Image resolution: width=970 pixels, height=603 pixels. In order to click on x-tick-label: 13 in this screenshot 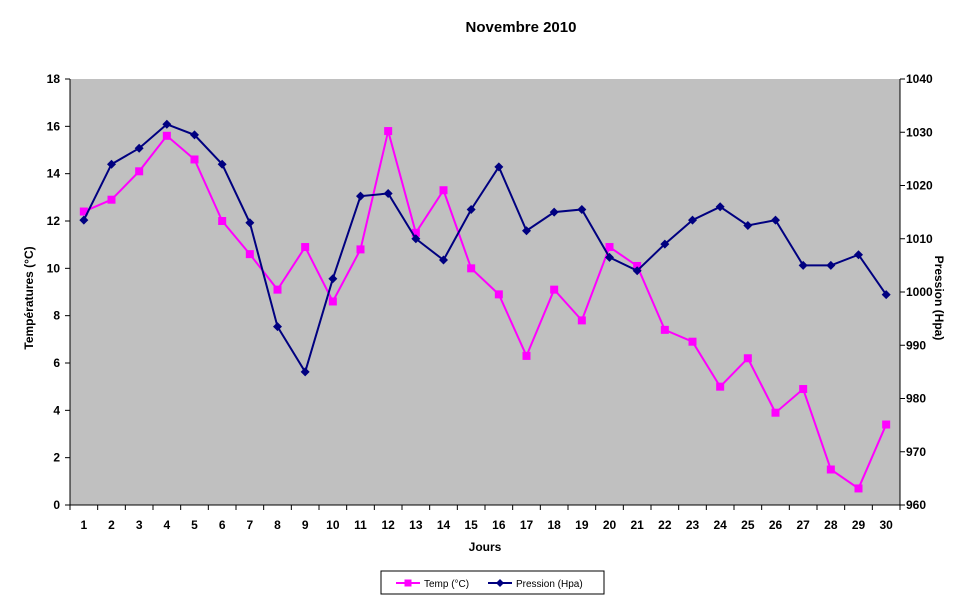, I will do `click(416, 525)`.